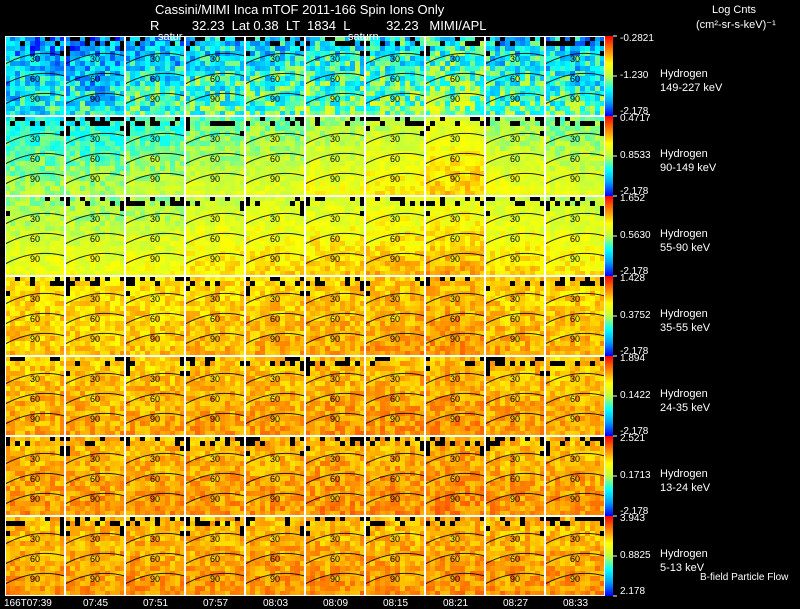 This screenshot has height=609, width=800. I want to click on row-energy-label: 24-35 keV, so click(685, 408).